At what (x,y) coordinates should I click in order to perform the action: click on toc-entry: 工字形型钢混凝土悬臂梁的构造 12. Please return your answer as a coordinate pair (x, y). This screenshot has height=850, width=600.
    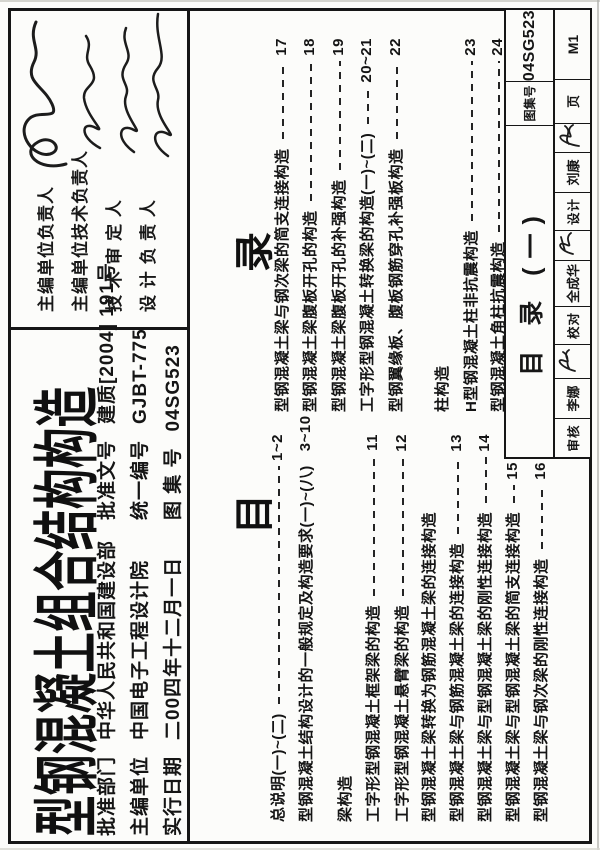
    Looking at the image, I should click on (401, 628).